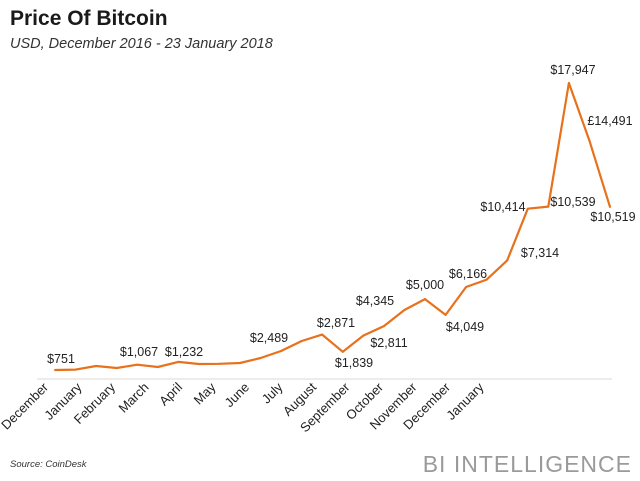 This screenshot has height=481, width=640. Describe the element at coordinates (375, 301) in the screenshot. I see `data-label: $4,345` at that location.